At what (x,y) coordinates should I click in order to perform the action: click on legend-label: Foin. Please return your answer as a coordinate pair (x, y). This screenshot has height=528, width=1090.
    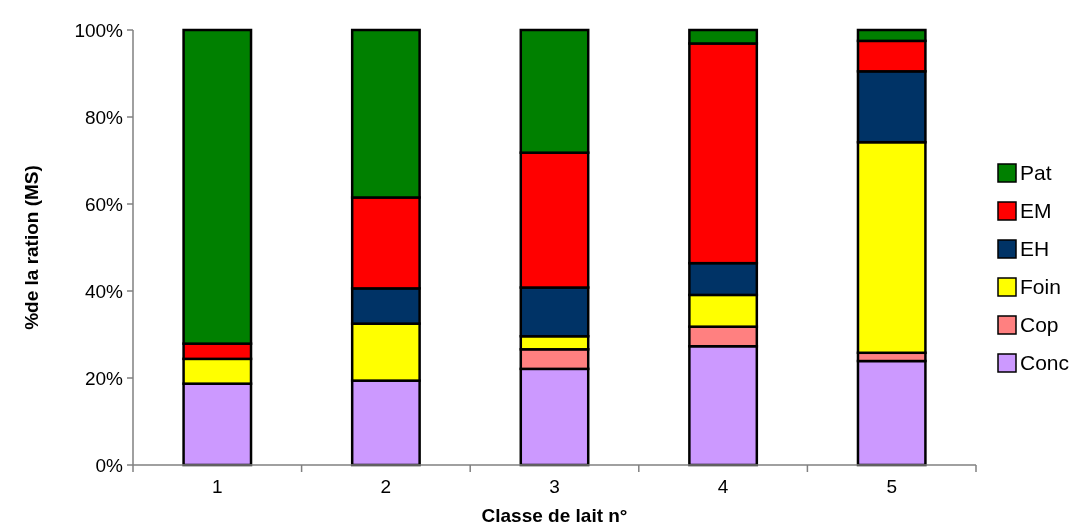
    Looking at the image, I should click on (1040, 287).